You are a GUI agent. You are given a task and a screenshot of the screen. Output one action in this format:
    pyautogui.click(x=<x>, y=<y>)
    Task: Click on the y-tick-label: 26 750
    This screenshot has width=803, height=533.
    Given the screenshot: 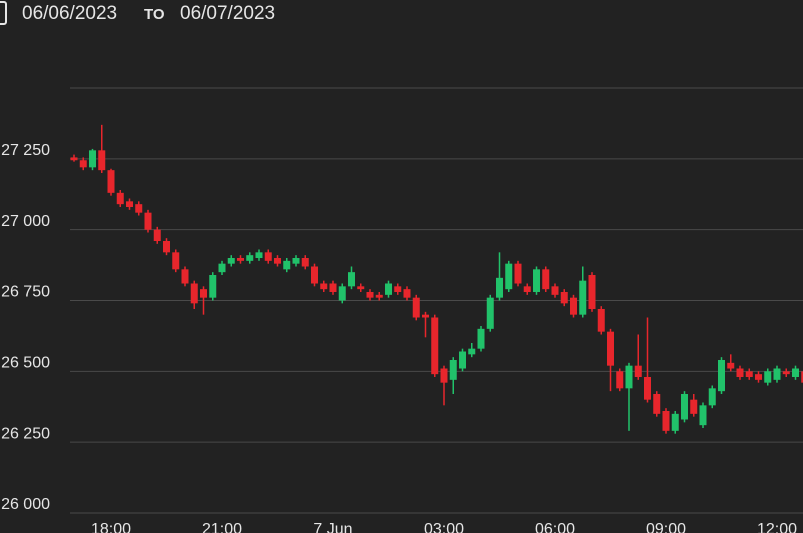 What is the action you would take?
    pyautogui.click(x=25, y=292)
    